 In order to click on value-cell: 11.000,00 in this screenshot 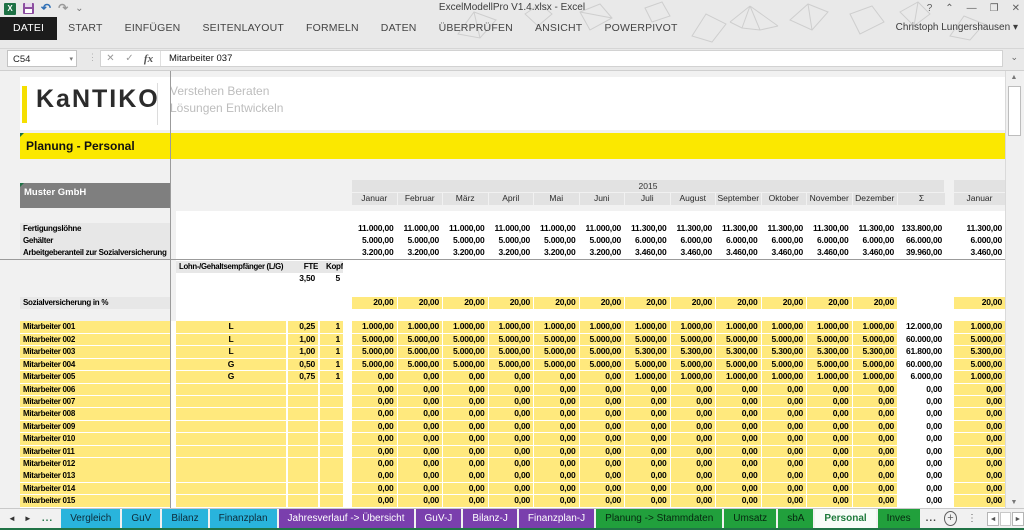, I will do `click(603, 228)`.